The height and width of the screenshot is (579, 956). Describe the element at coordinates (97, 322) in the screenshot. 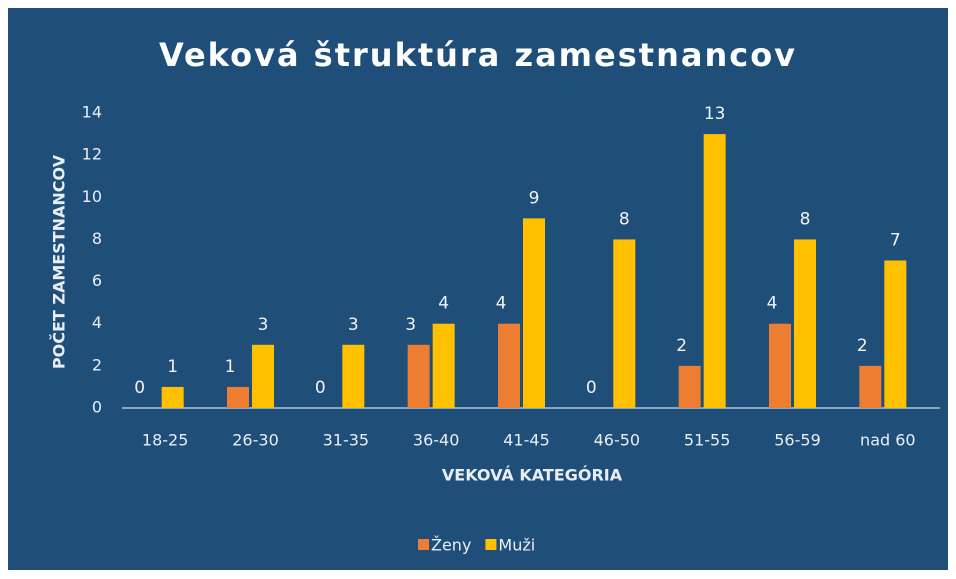

I see `y-tick-label: 4` at that location.